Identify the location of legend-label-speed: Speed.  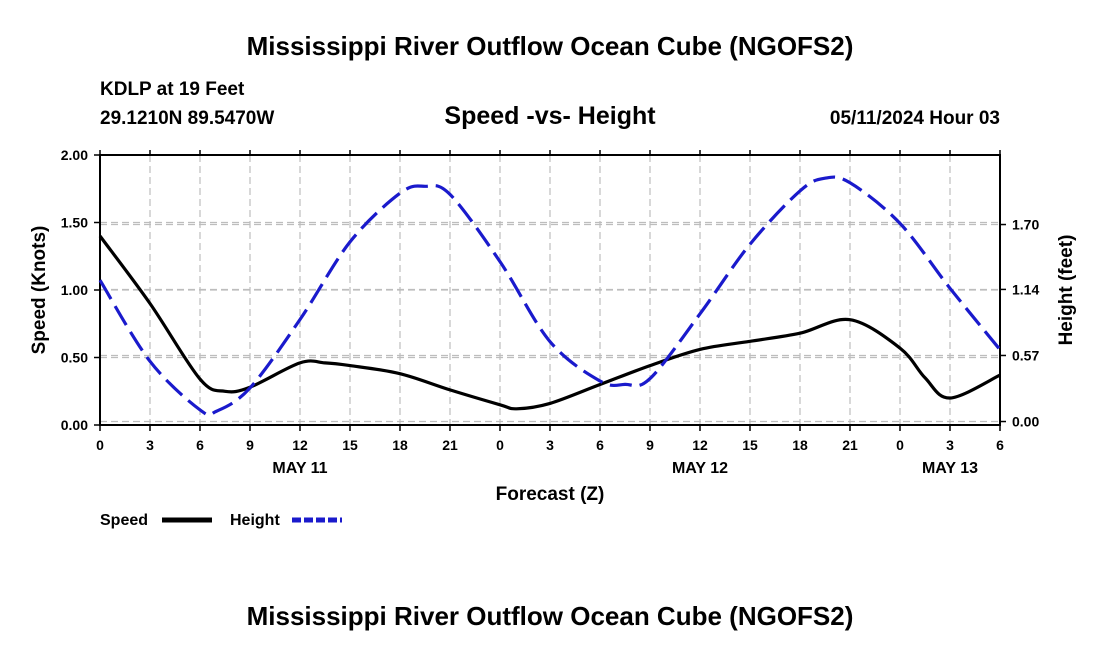
(124, 520).